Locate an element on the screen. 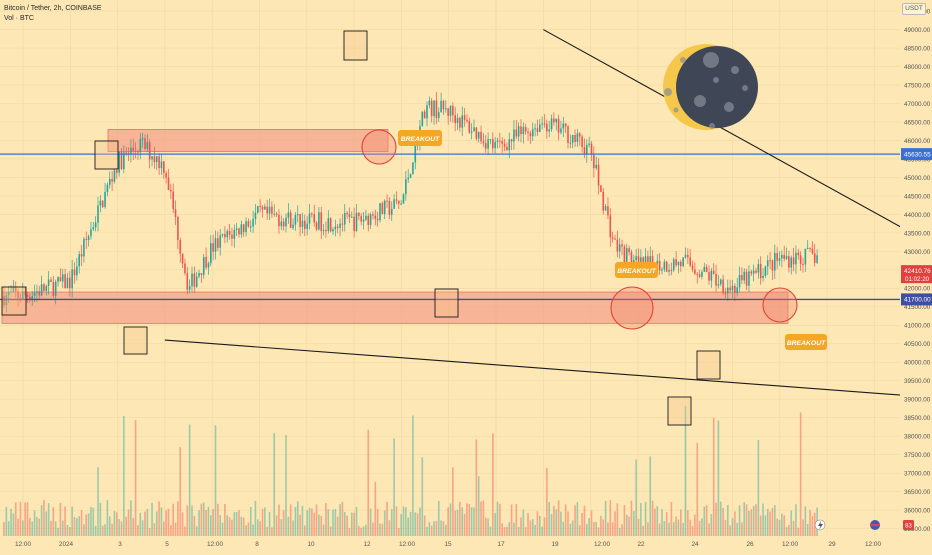 This screenshot has width=932, height=555. price-tick-label: 37500.00 is located at coordinates (917, 455).